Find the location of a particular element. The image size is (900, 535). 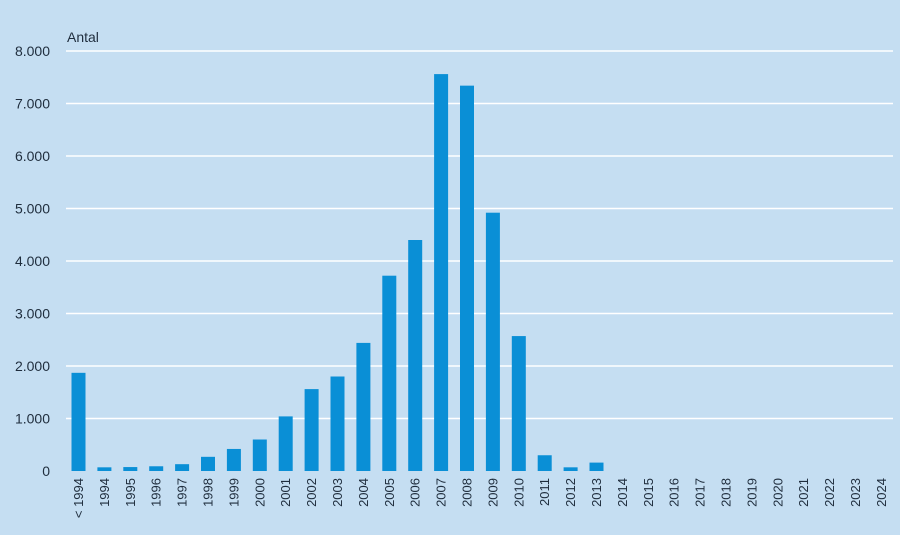

x-tick-label: 2015 is located at coordinates (648, 492).